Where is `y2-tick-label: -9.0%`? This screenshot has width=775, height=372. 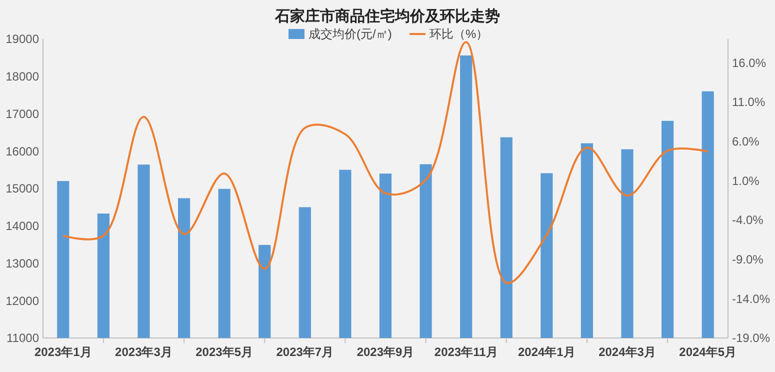
y2-tick-label: -9.0% is located at coordinates (748, 259).